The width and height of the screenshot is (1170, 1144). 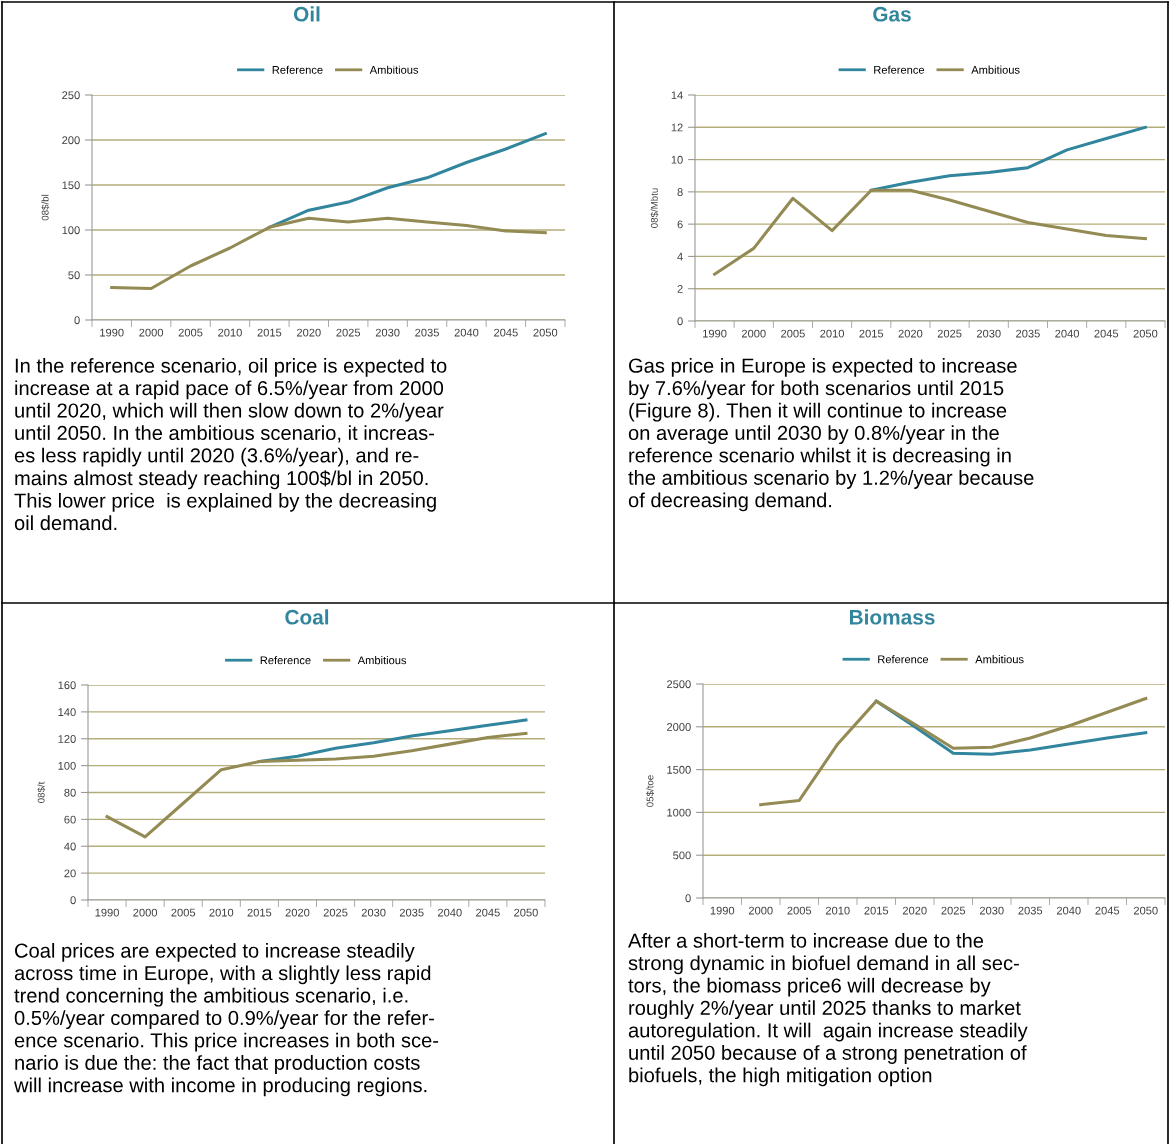 I want to click on text: In the reference scenario, oil price is expected to increase at a rapid pace of 6.5%/year from 2000 until 2020, which will then slow down to 2%/year until 2050. In the ambitious scenario, it increas- es less rapidly until 2020 (3.6%/year), and re- mains almost steady reaching 100$/bl in 2050. This lower price is explained by the decreasing oil demand., so click(x=230, y=444).